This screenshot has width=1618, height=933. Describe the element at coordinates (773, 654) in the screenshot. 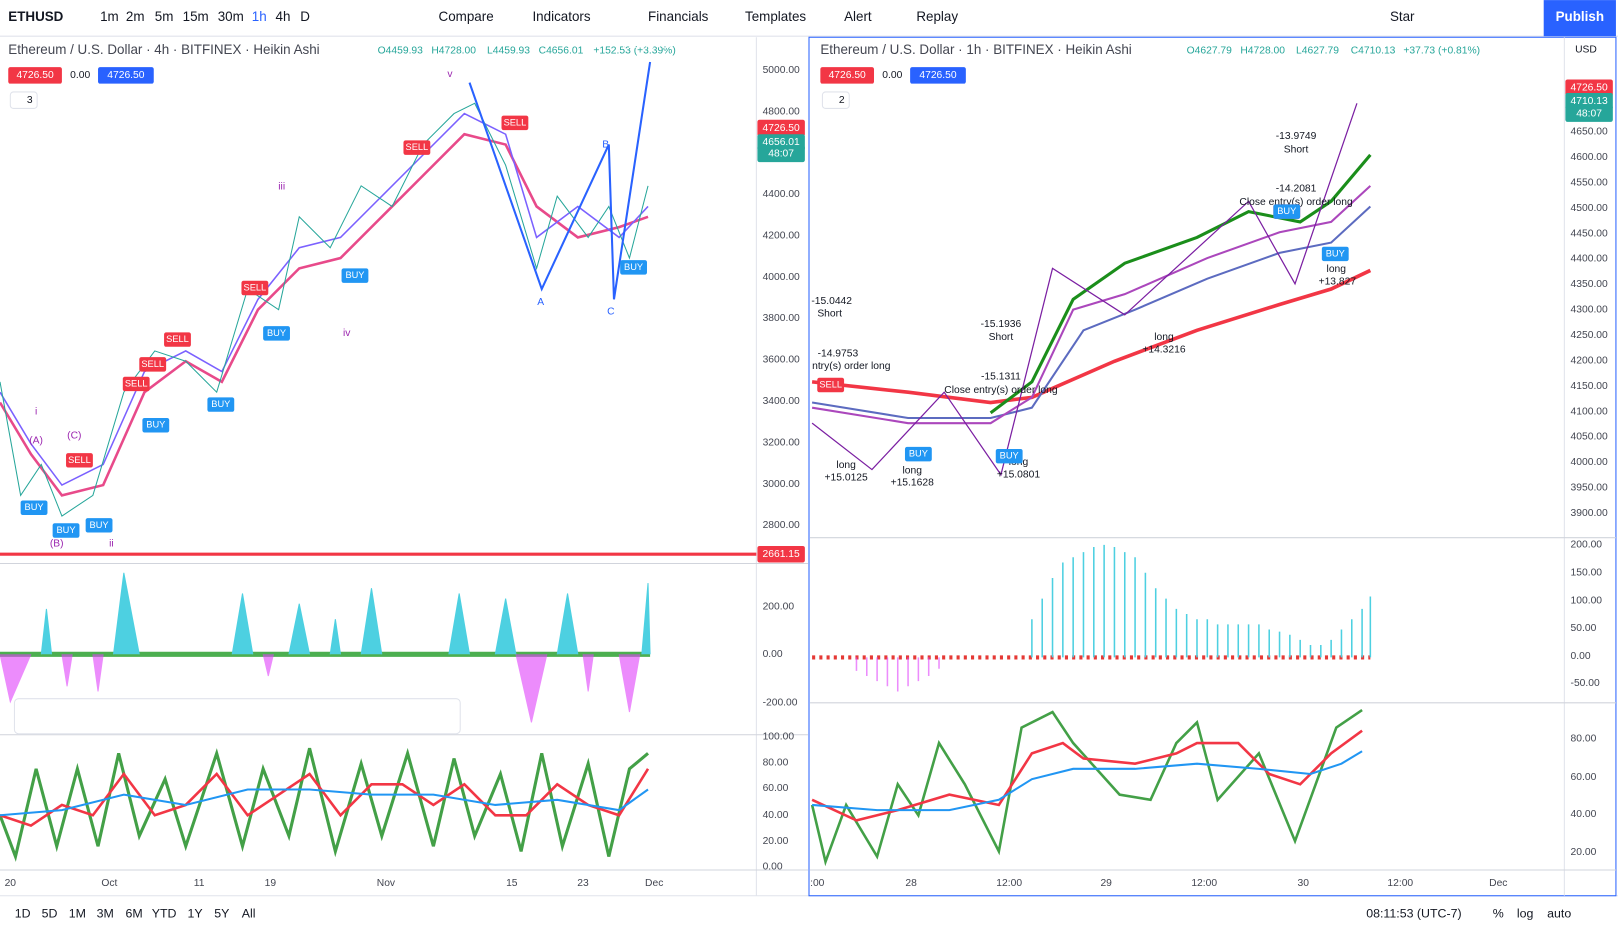

I see `osc-axis-label: 0.00` at that location.